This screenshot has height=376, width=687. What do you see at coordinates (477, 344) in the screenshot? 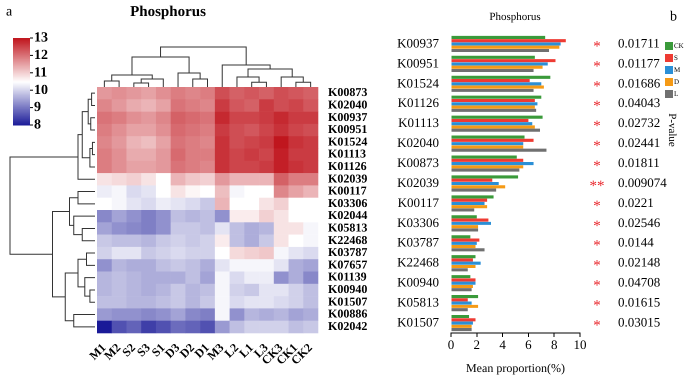
I see `x-tick-label: 2` at bounding box center [477, 344].